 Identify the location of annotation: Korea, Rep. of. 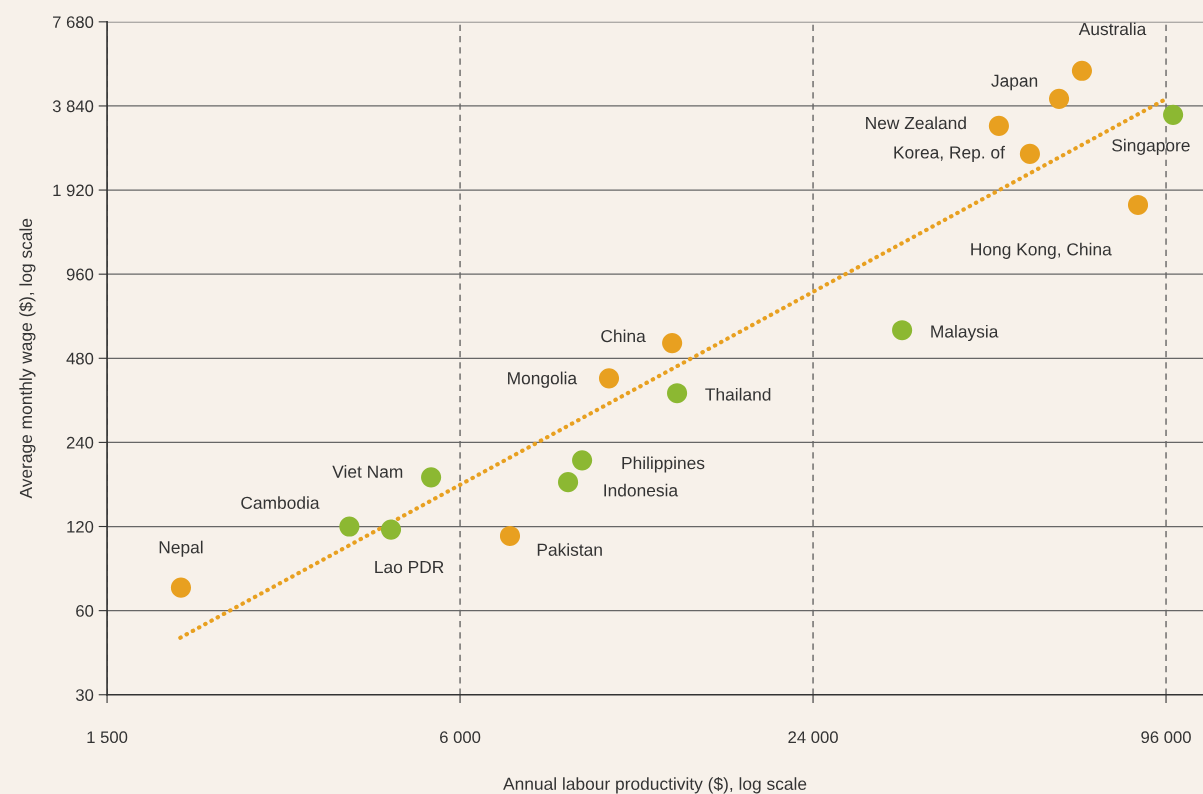
(949, 154).